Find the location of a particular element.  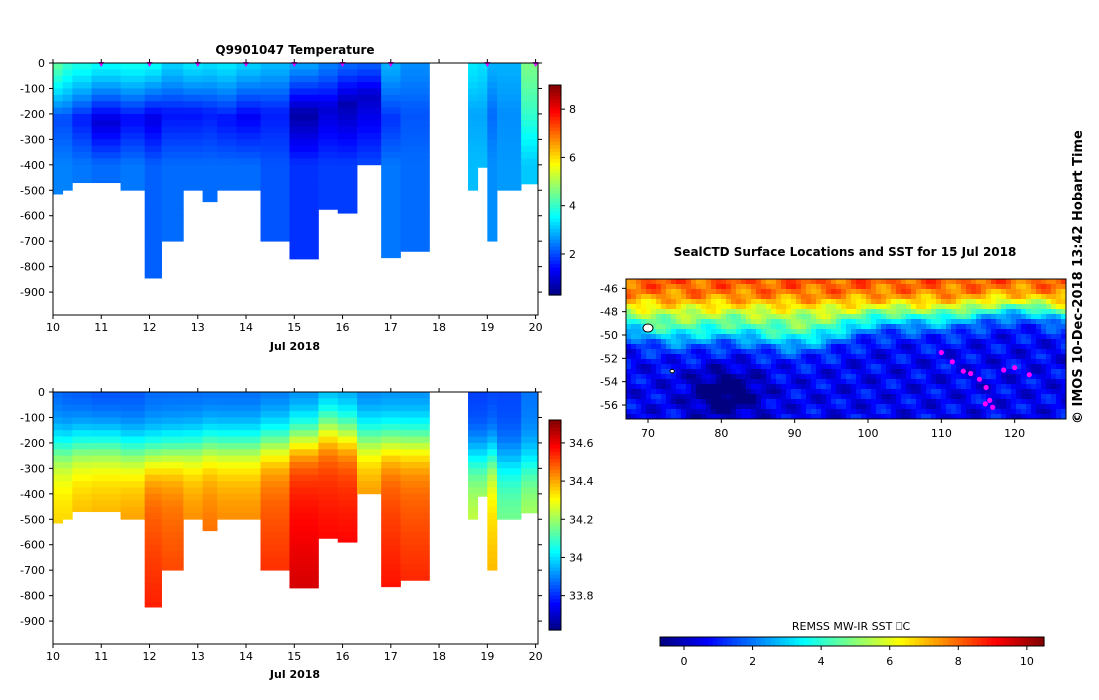

x-tick-label: 13 is located at coordinates (198, 656).